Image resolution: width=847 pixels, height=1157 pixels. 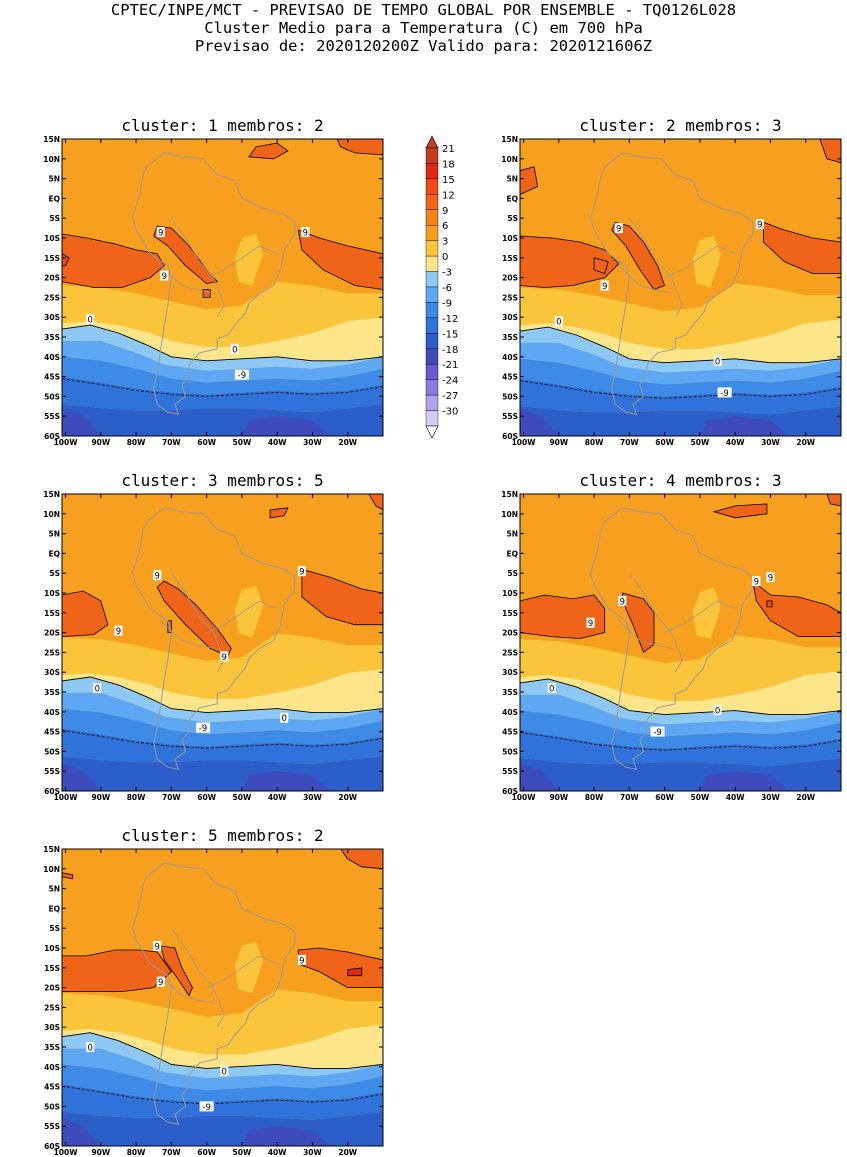 I want to click on panel-title: cluster: 3 membros: 5, so click(x=222, y=480).